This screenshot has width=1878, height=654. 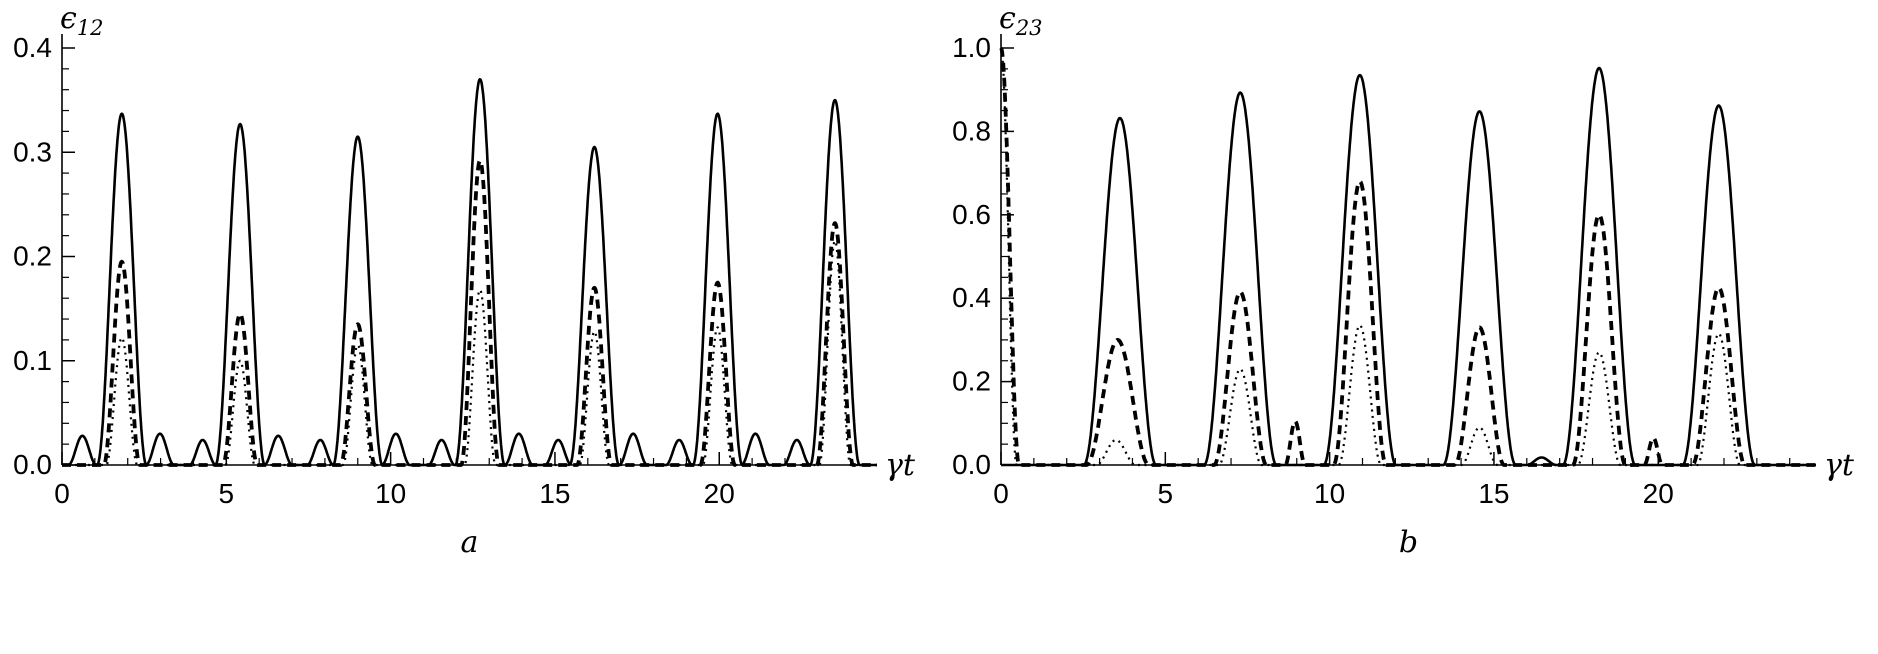 What do you see at coordinates (1021, 20) in the screenshot?
I see `y-axis-label: ϵ23` at bounding box center [1021, 20].